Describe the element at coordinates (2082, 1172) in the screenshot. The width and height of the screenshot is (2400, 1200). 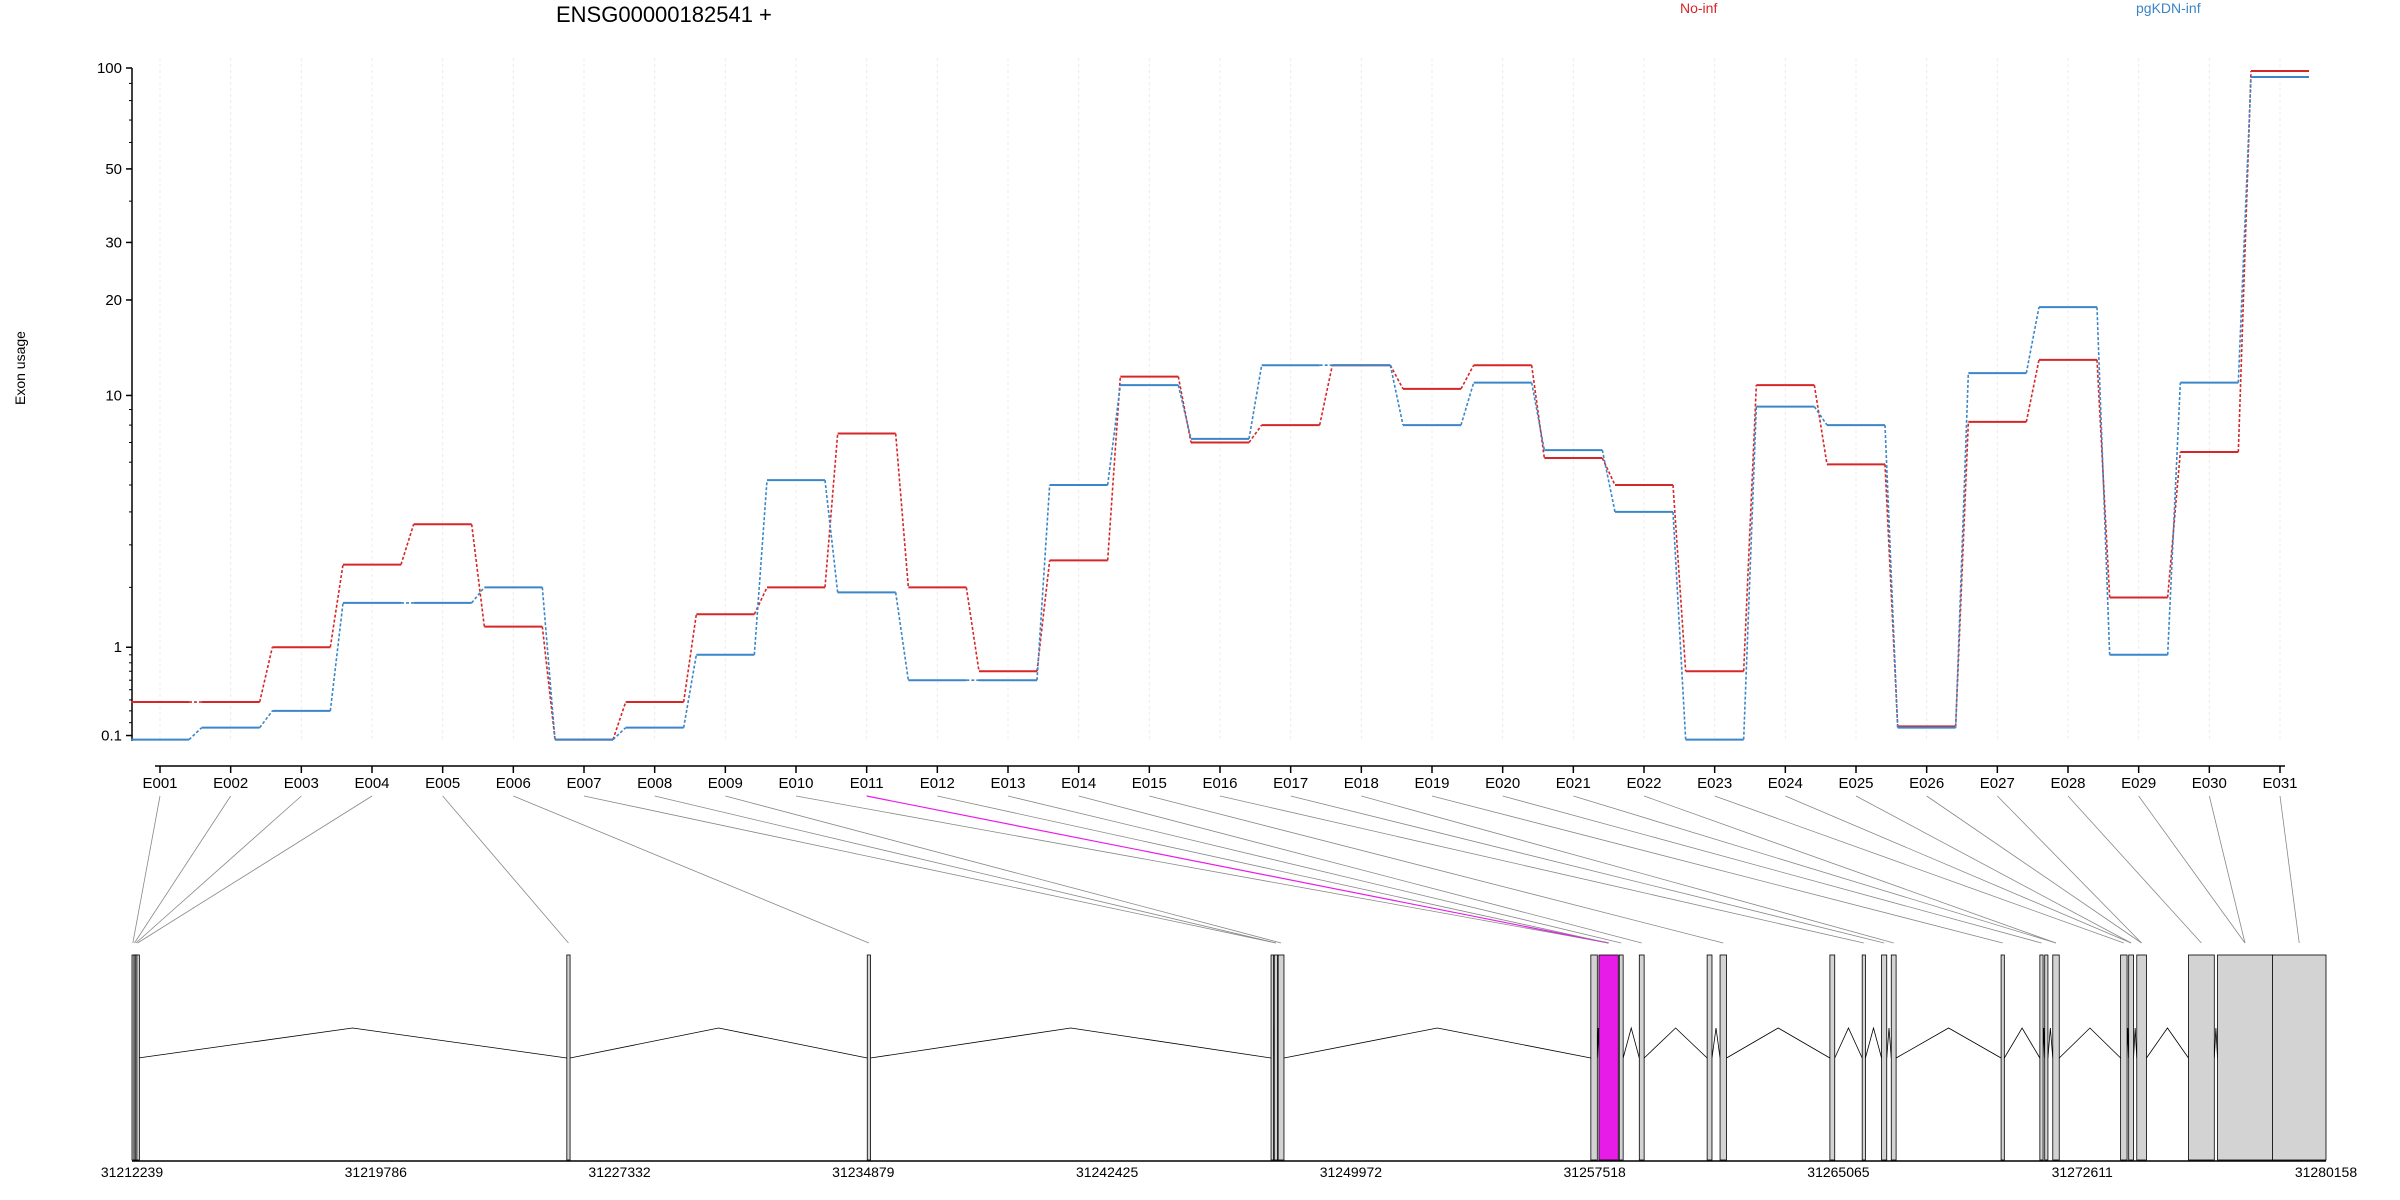
I see `genome-tick-label: 31272611` at that location.